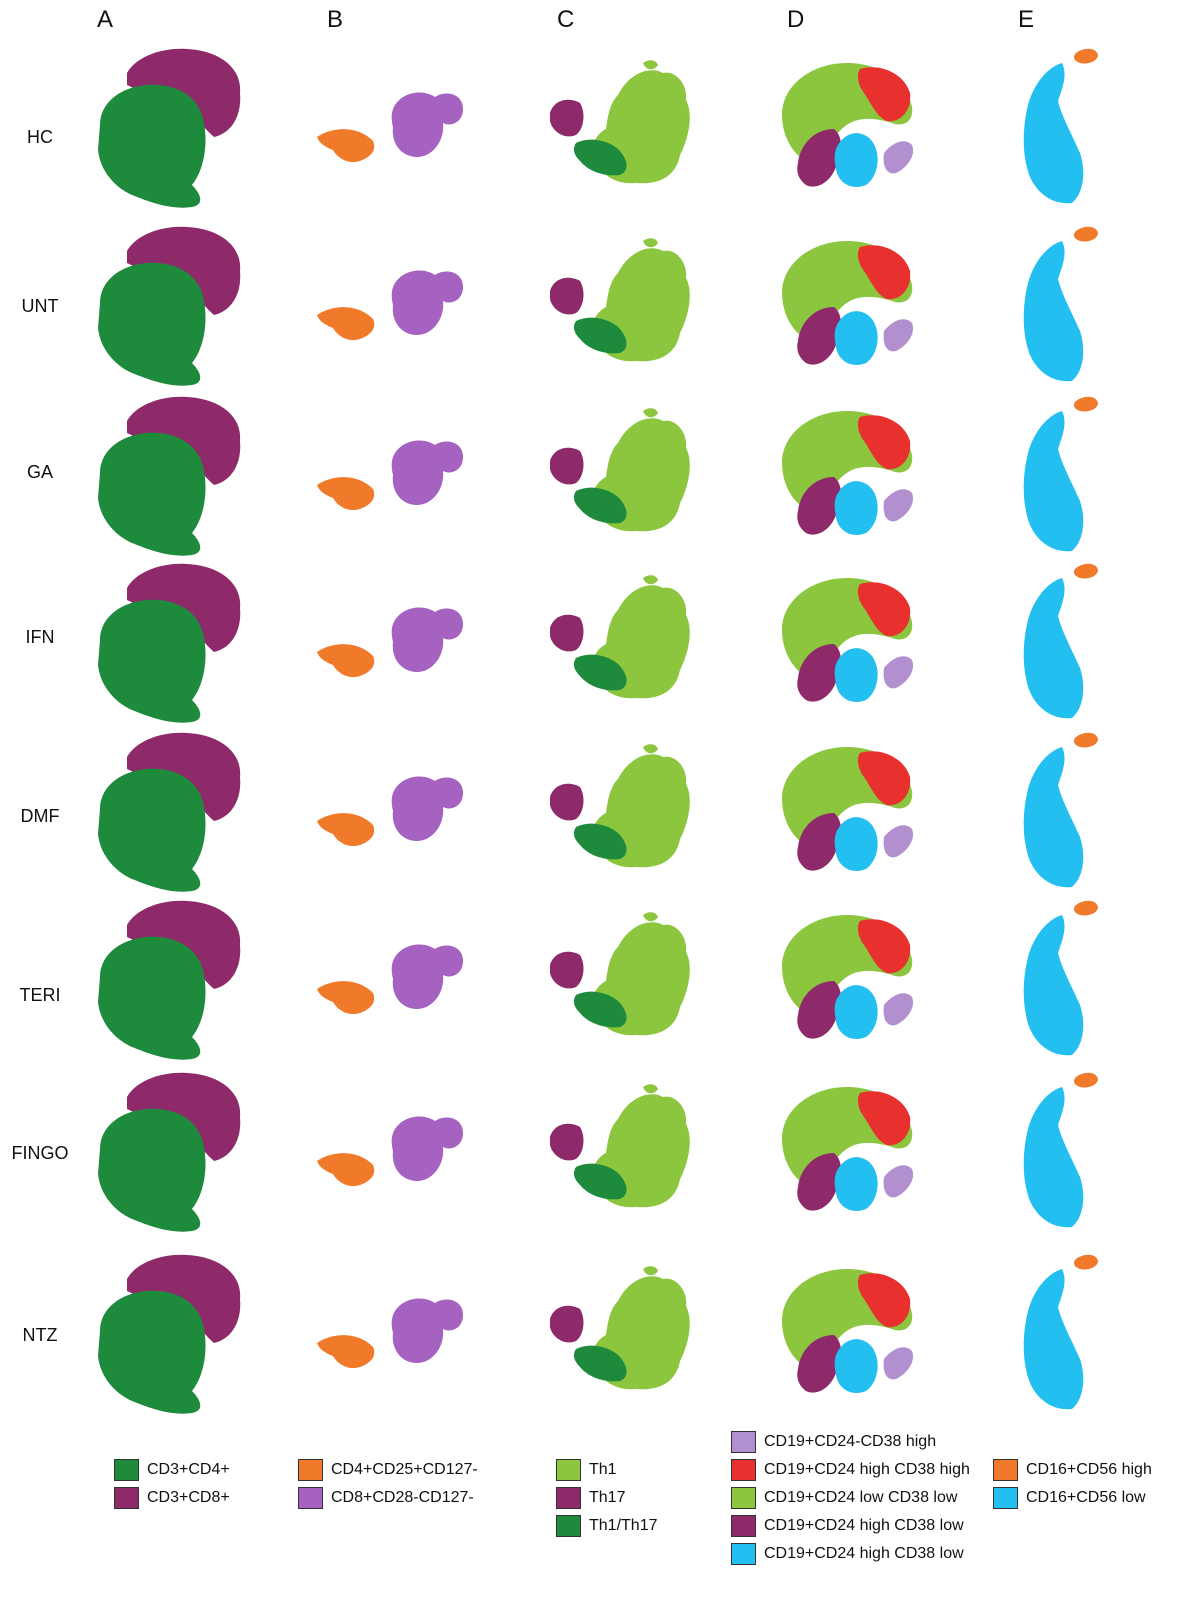 This screenshot has width=1197, height=1611. Describe the element at coordinates (607, 1497) in the screenshot. I see `legend-label: Th17` at that location.